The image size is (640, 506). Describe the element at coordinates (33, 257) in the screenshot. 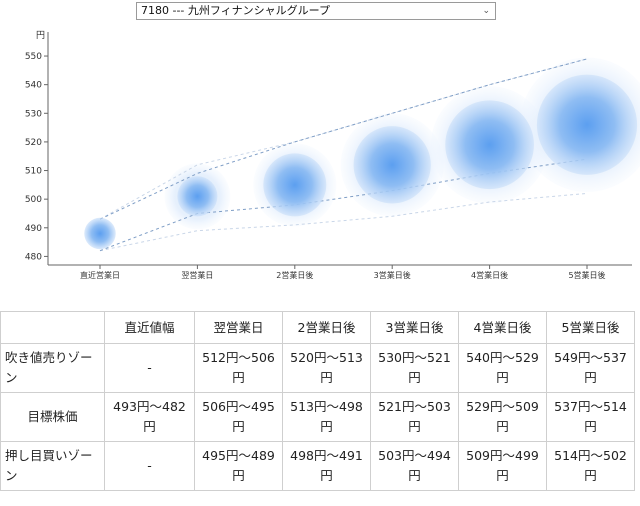

I see `y-tick-label: 480` at that location.